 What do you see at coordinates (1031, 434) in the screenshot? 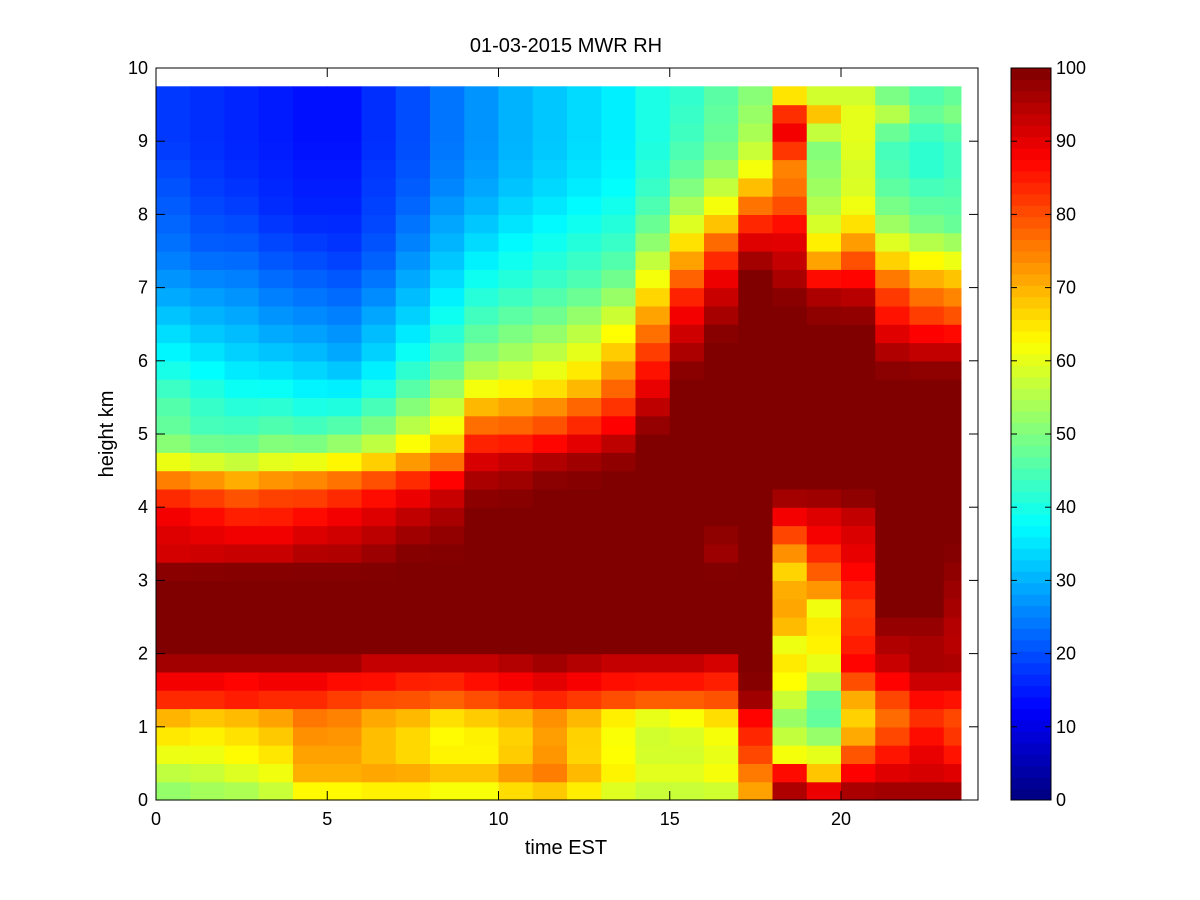
I see `colorbar-gradient` at bounding box center [1031, 434].